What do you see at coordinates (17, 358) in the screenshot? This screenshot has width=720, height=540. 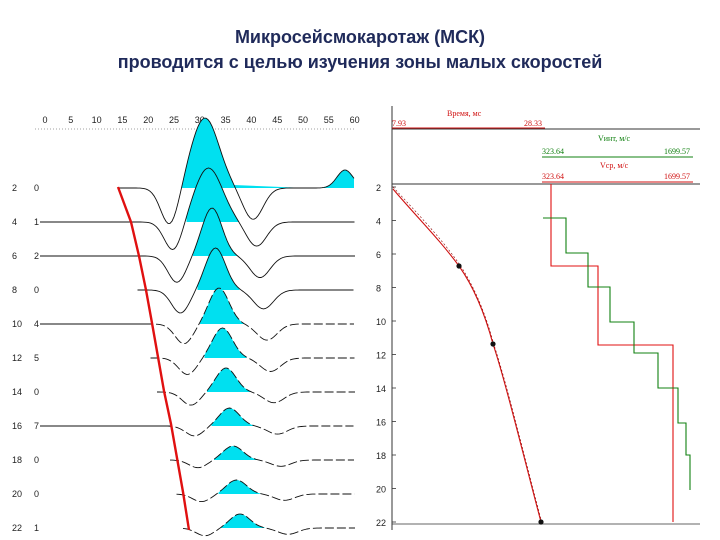 I see `depth-label: 12` at bounding box center [17, 358].